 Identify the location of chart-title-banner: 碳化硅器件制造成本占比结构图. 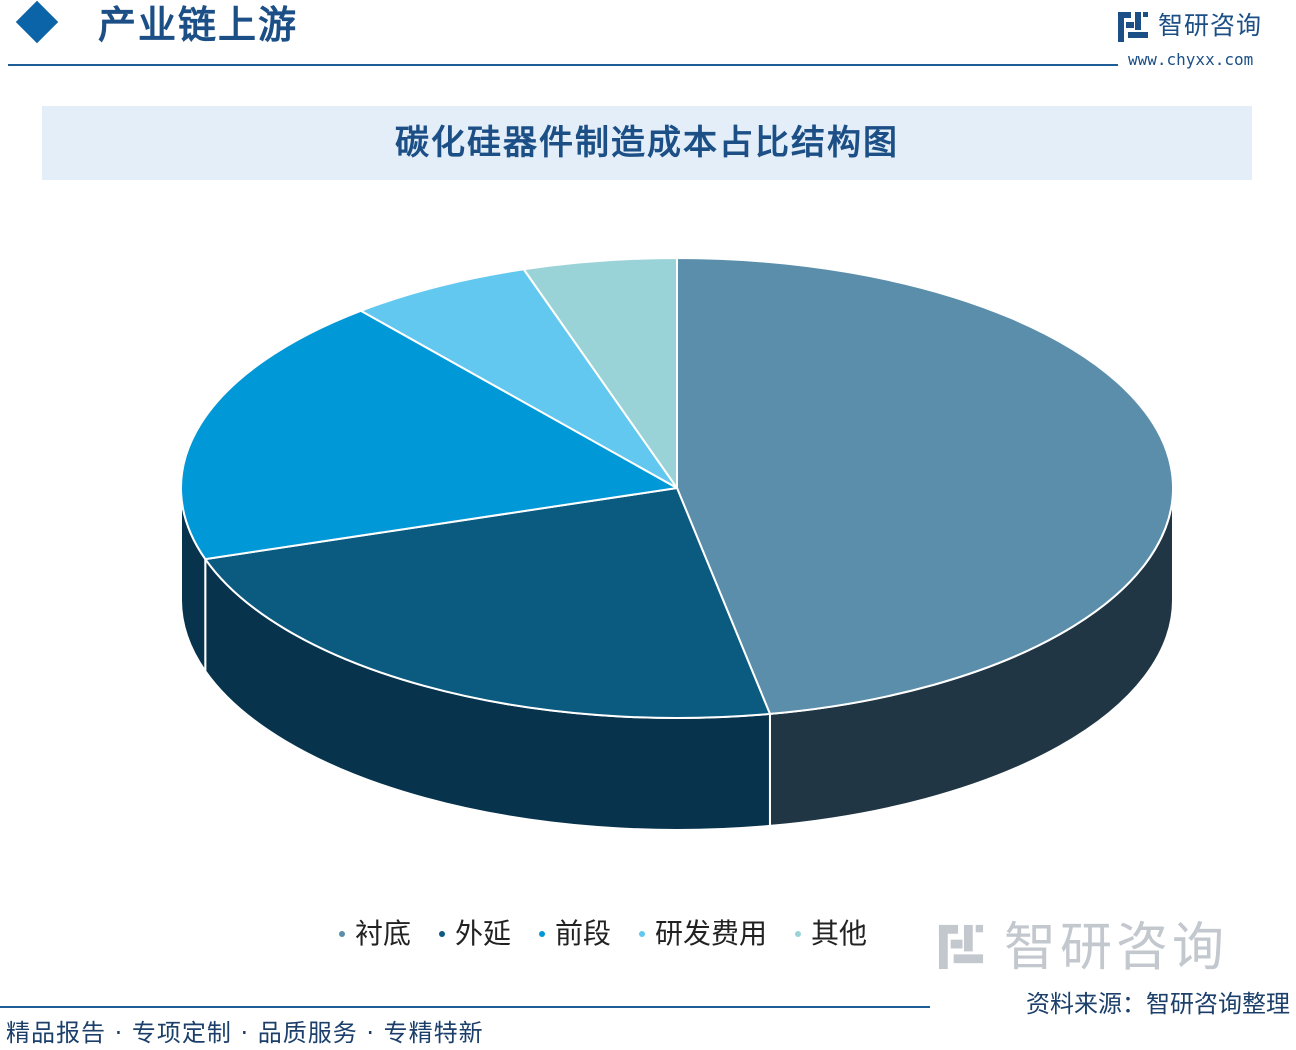
(647, 143).